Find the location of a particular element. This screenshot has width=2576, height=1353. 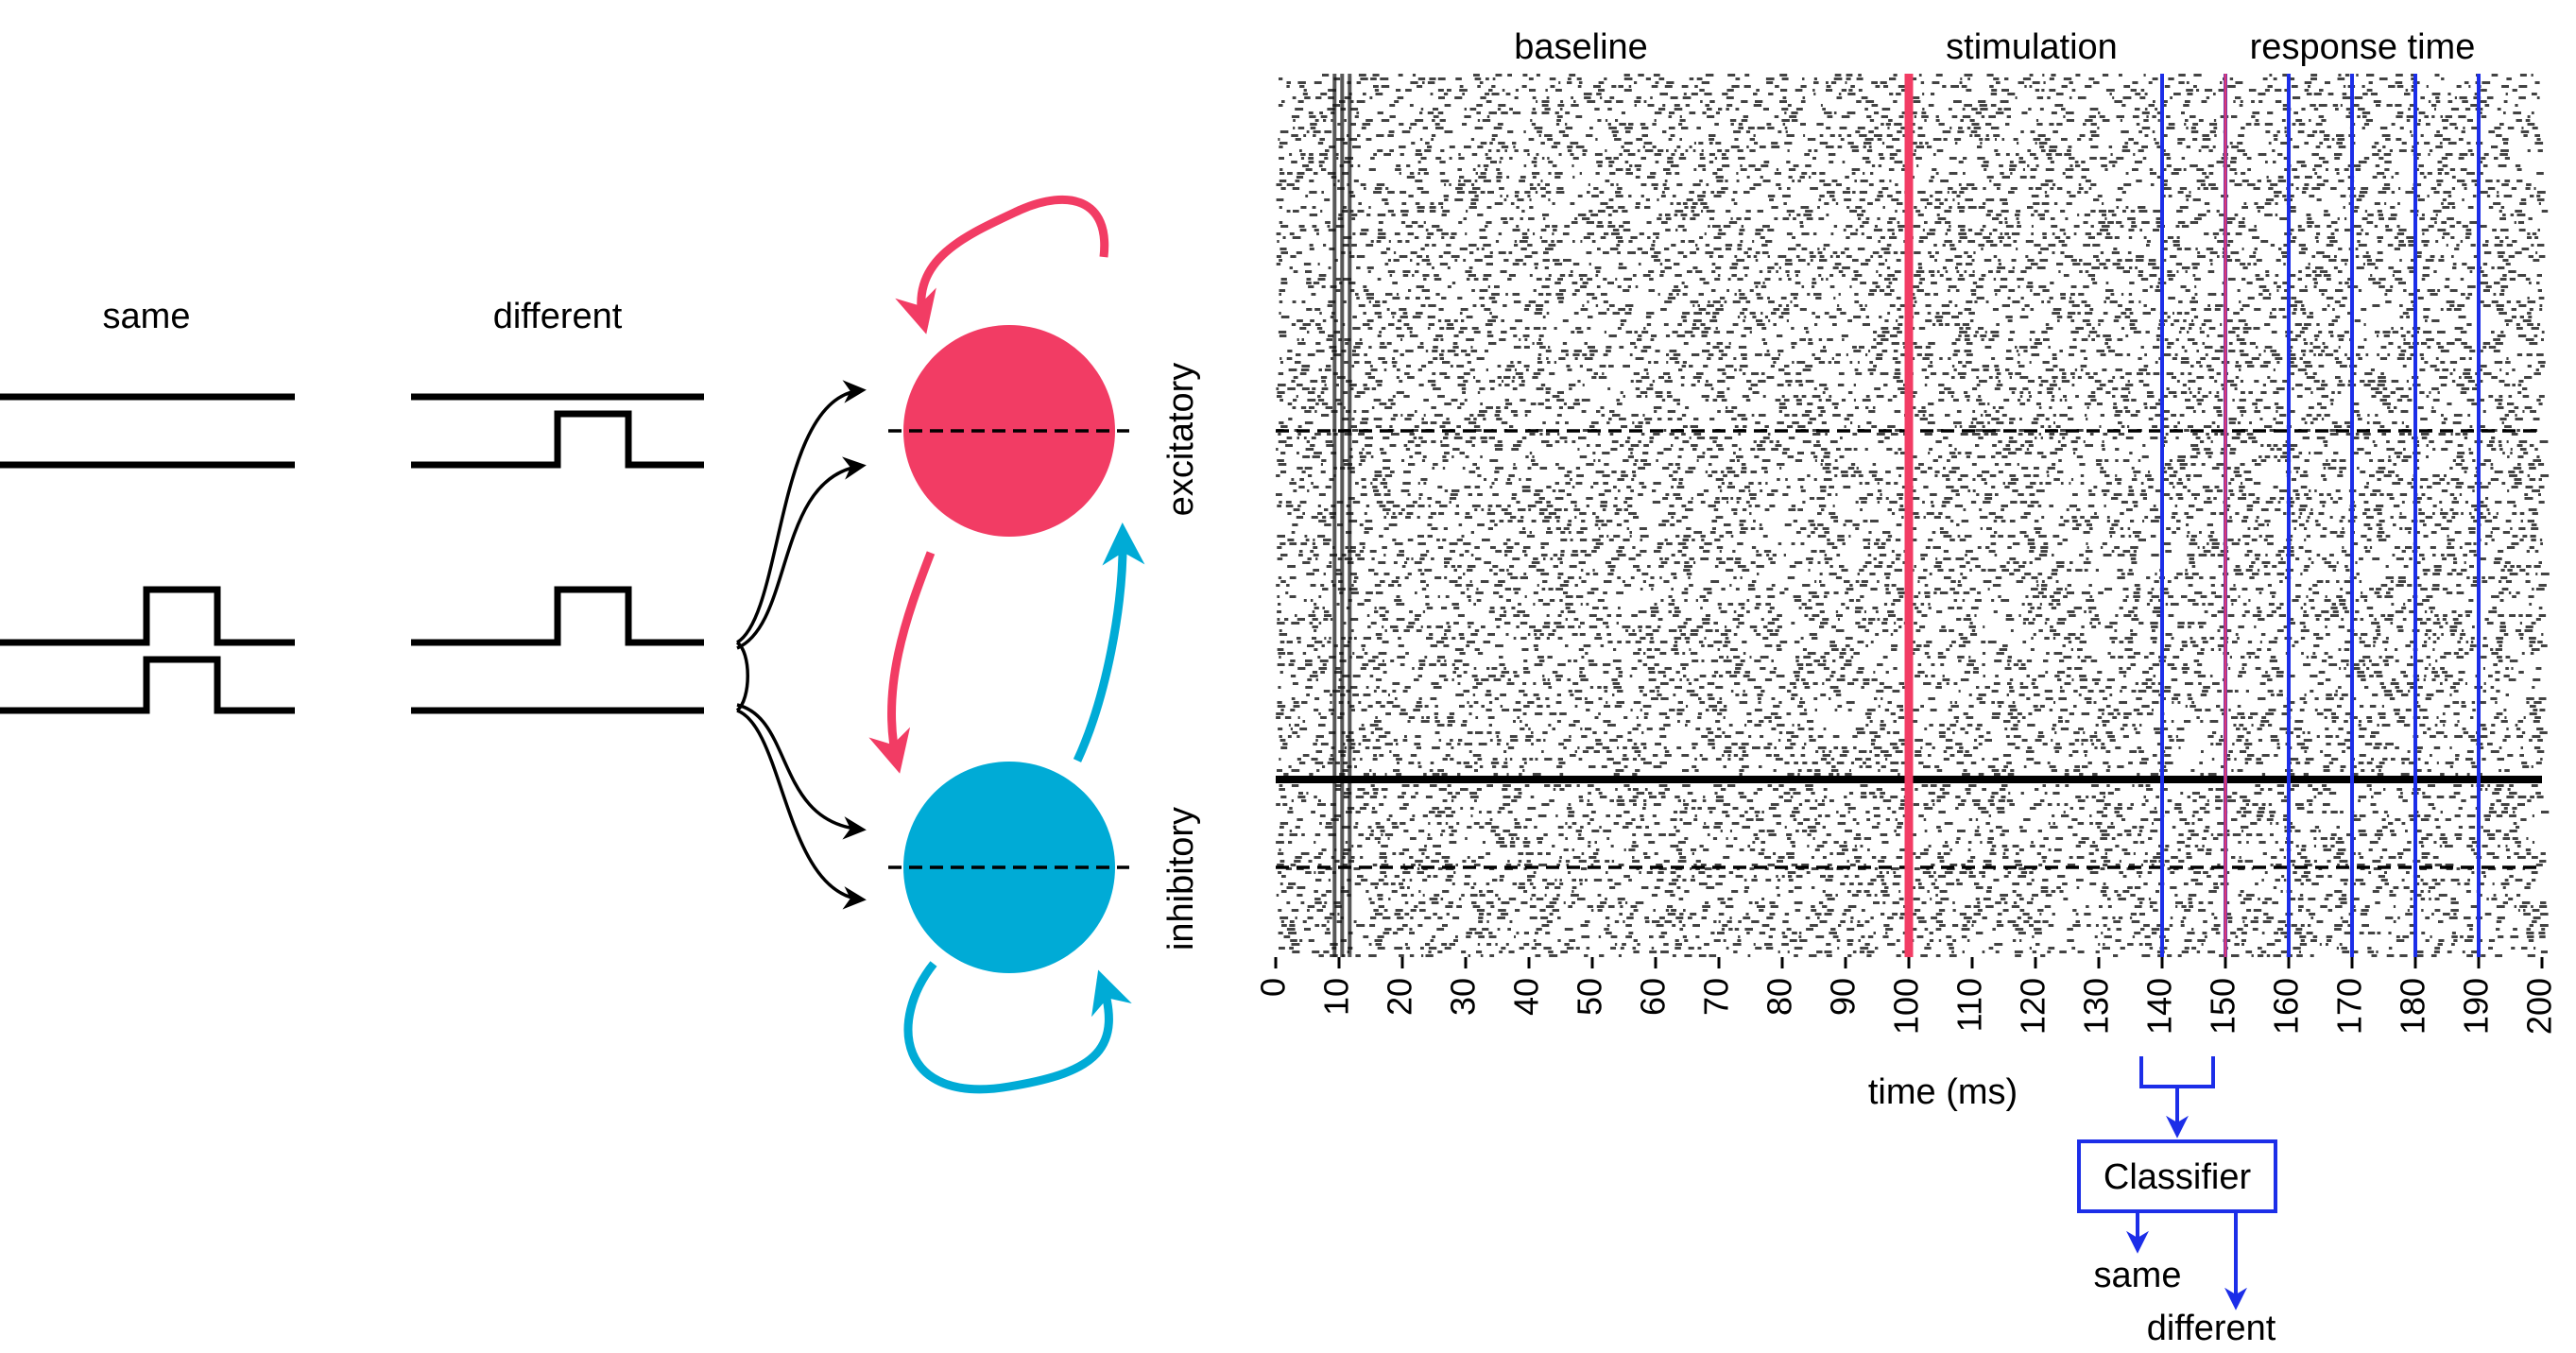

classifier-output-different: different is located at coordinates (2211, 1328).